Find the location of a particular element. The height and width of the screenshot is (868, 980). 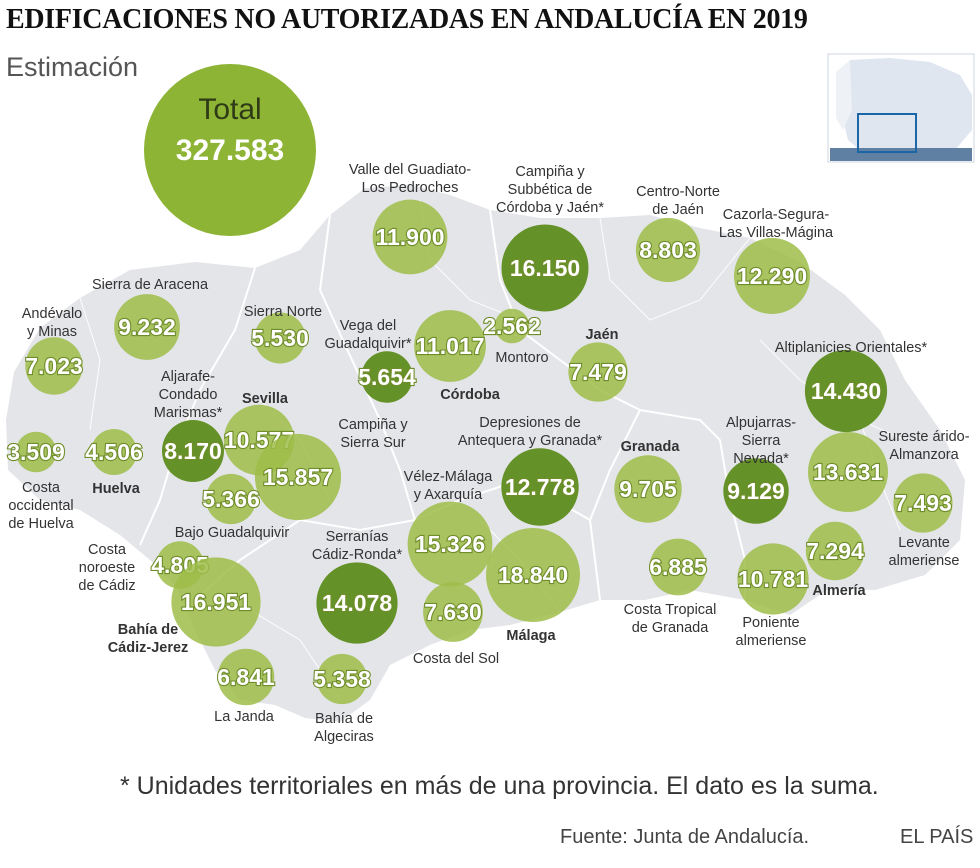

bubble-value-centro-norte-jaen: 8.803 is located at coordinates (668, 250).